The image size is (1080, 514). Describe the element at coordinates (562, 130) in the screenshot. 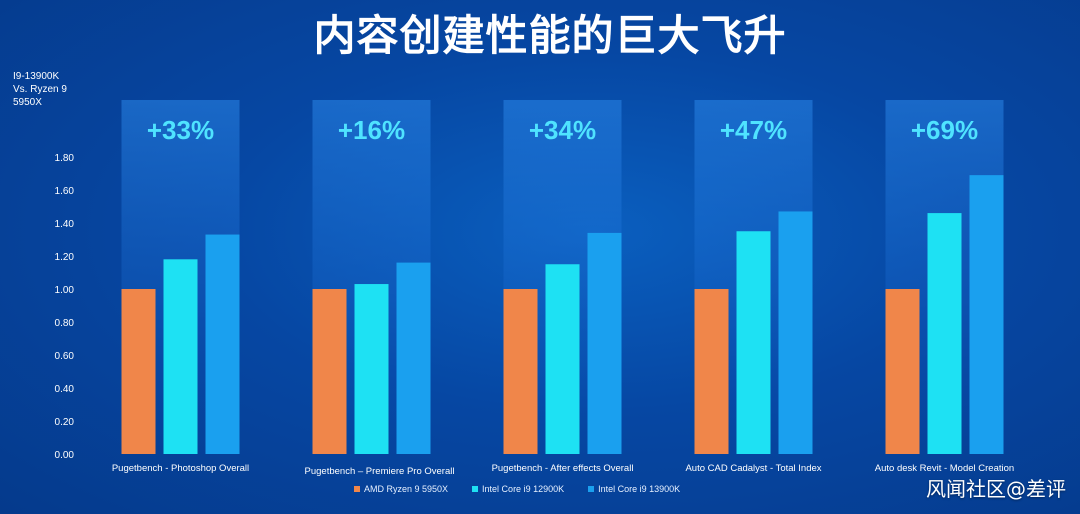

I see `improvement-label: +34%` at that location.